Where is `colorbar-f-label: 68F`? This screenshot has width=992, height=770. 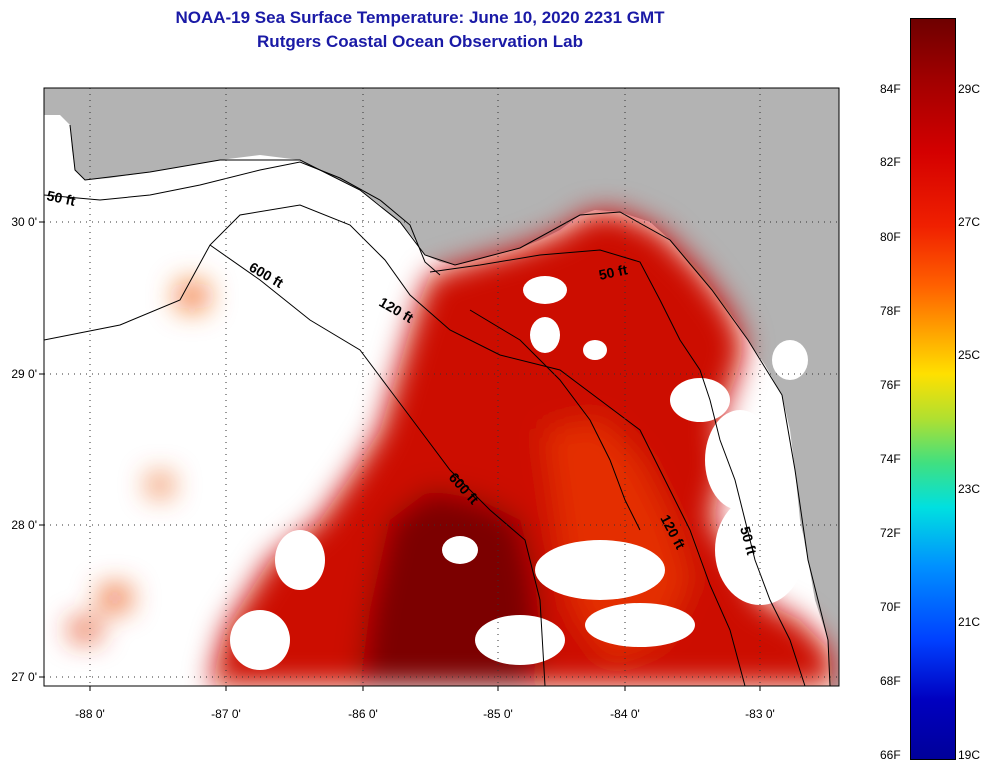
colorbar-f-label: 68F is located at coordinates (890, 681).